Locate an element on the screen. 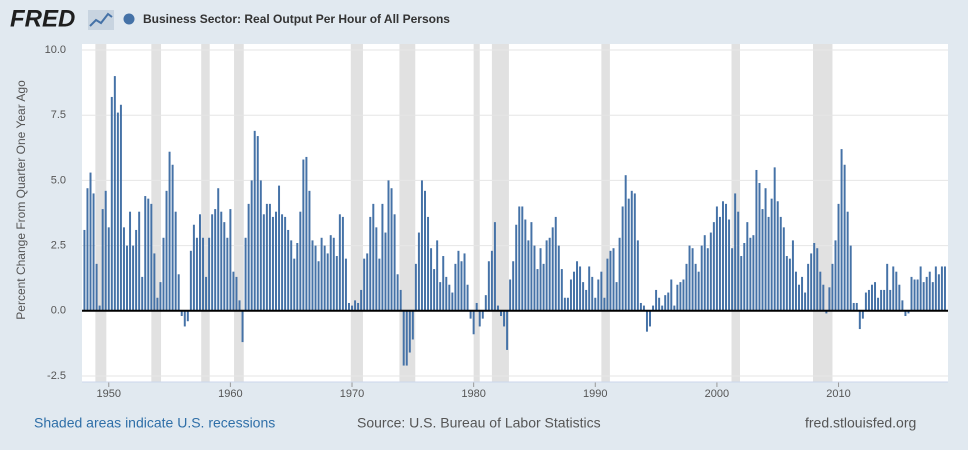 This screenshot has height=450, width=968. y-tick-label: -2.5 is located at coordinates (56, 376).